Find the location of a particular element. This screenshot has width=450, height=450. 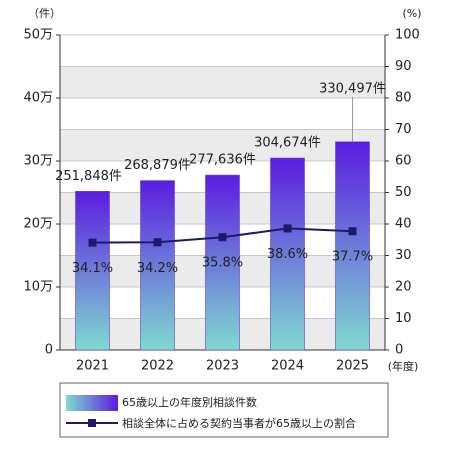

x-tick-label: 2023 is located at coordinates (222, 366).